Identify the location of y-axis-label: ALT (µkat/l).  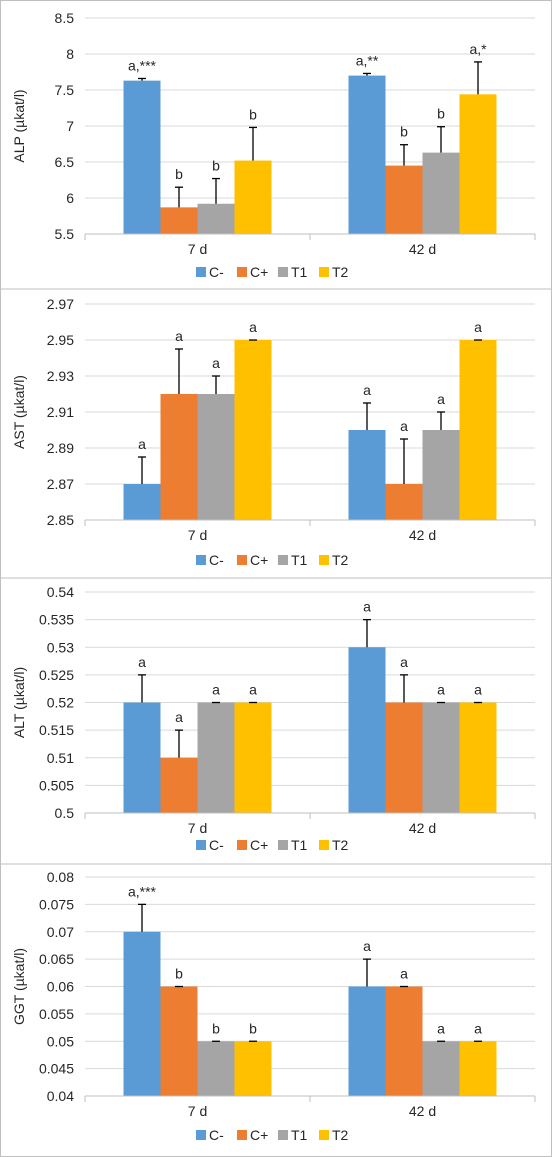
(19, 702).